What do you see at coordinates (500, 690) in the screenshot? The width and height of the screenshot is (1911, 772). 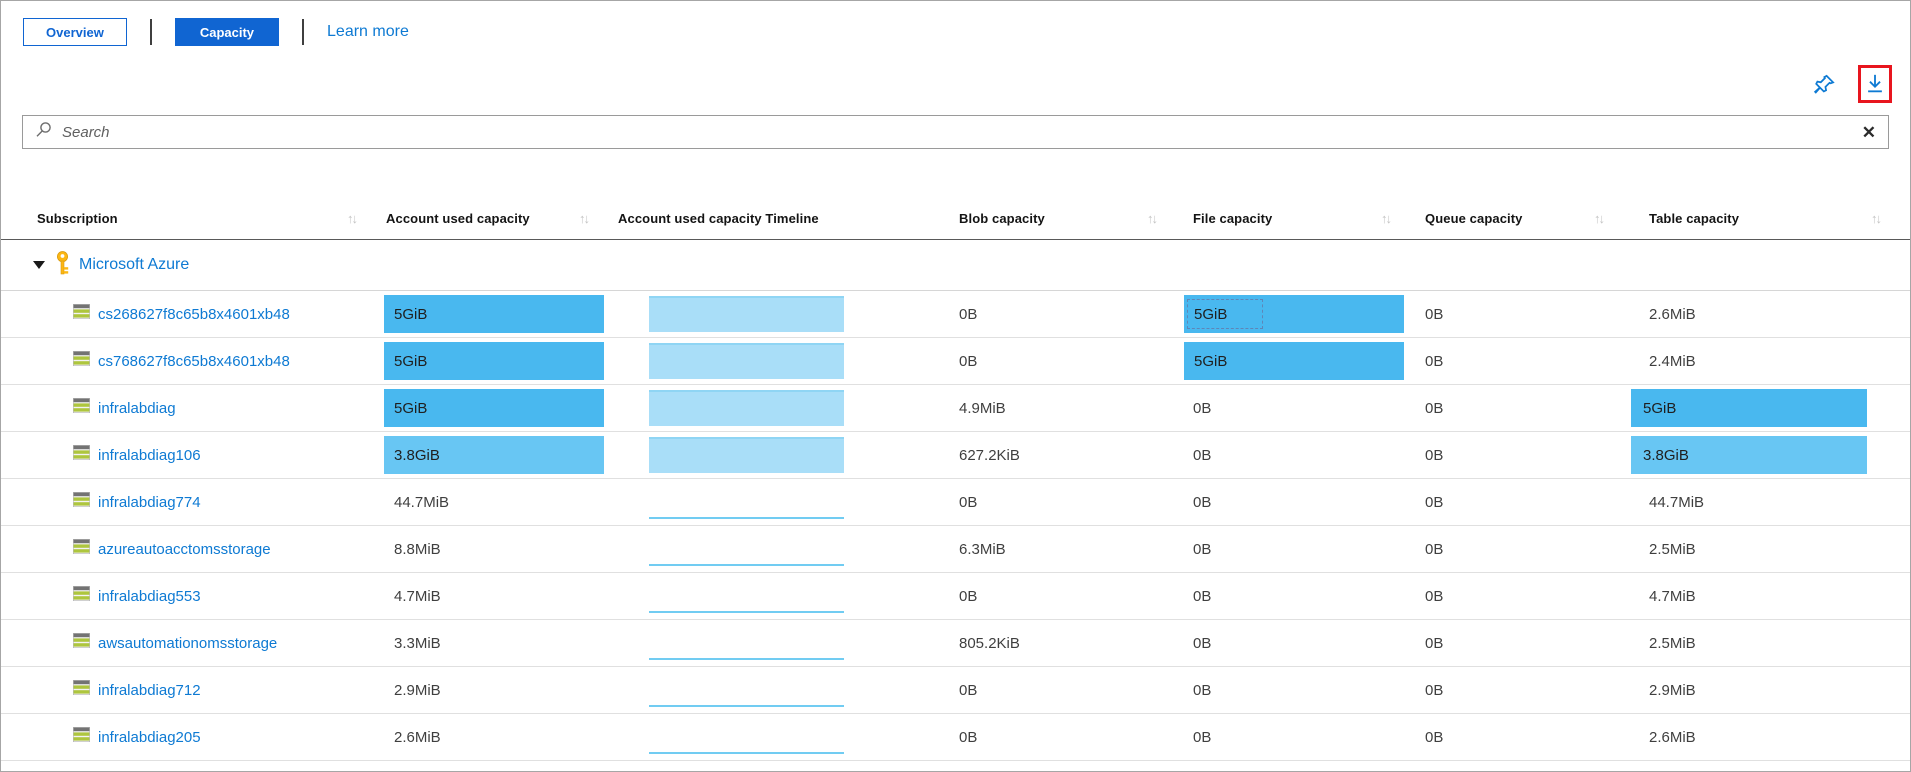 I see `account-used-capacity-cell: 2.9MiB` at bounding box center [500, 690].